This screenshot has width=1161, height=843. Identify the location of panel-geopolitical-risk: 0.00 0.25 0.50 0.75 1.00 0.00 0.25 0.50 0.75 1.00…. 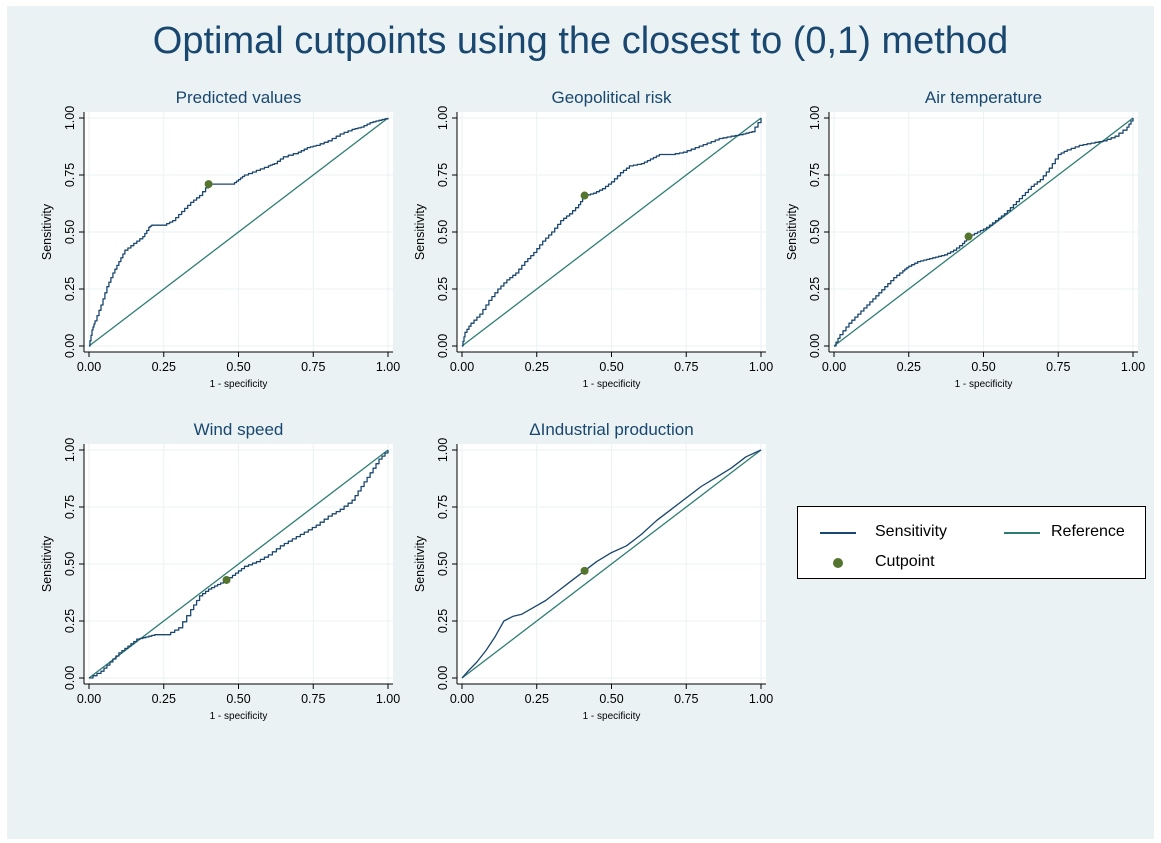
(593, 239).